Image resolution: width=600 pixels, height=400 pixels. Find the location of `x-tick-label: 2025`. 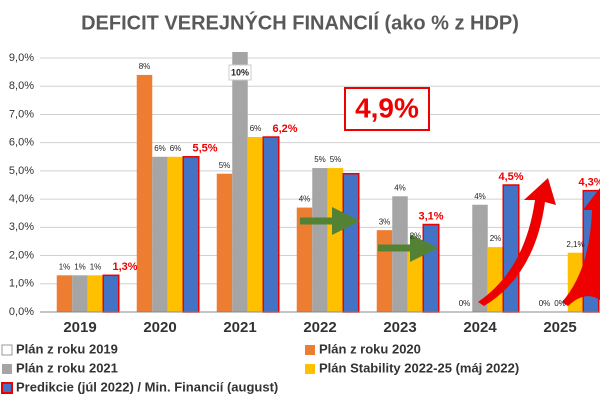

x-tick-label: 2025 is located at coordinates (559, 327).